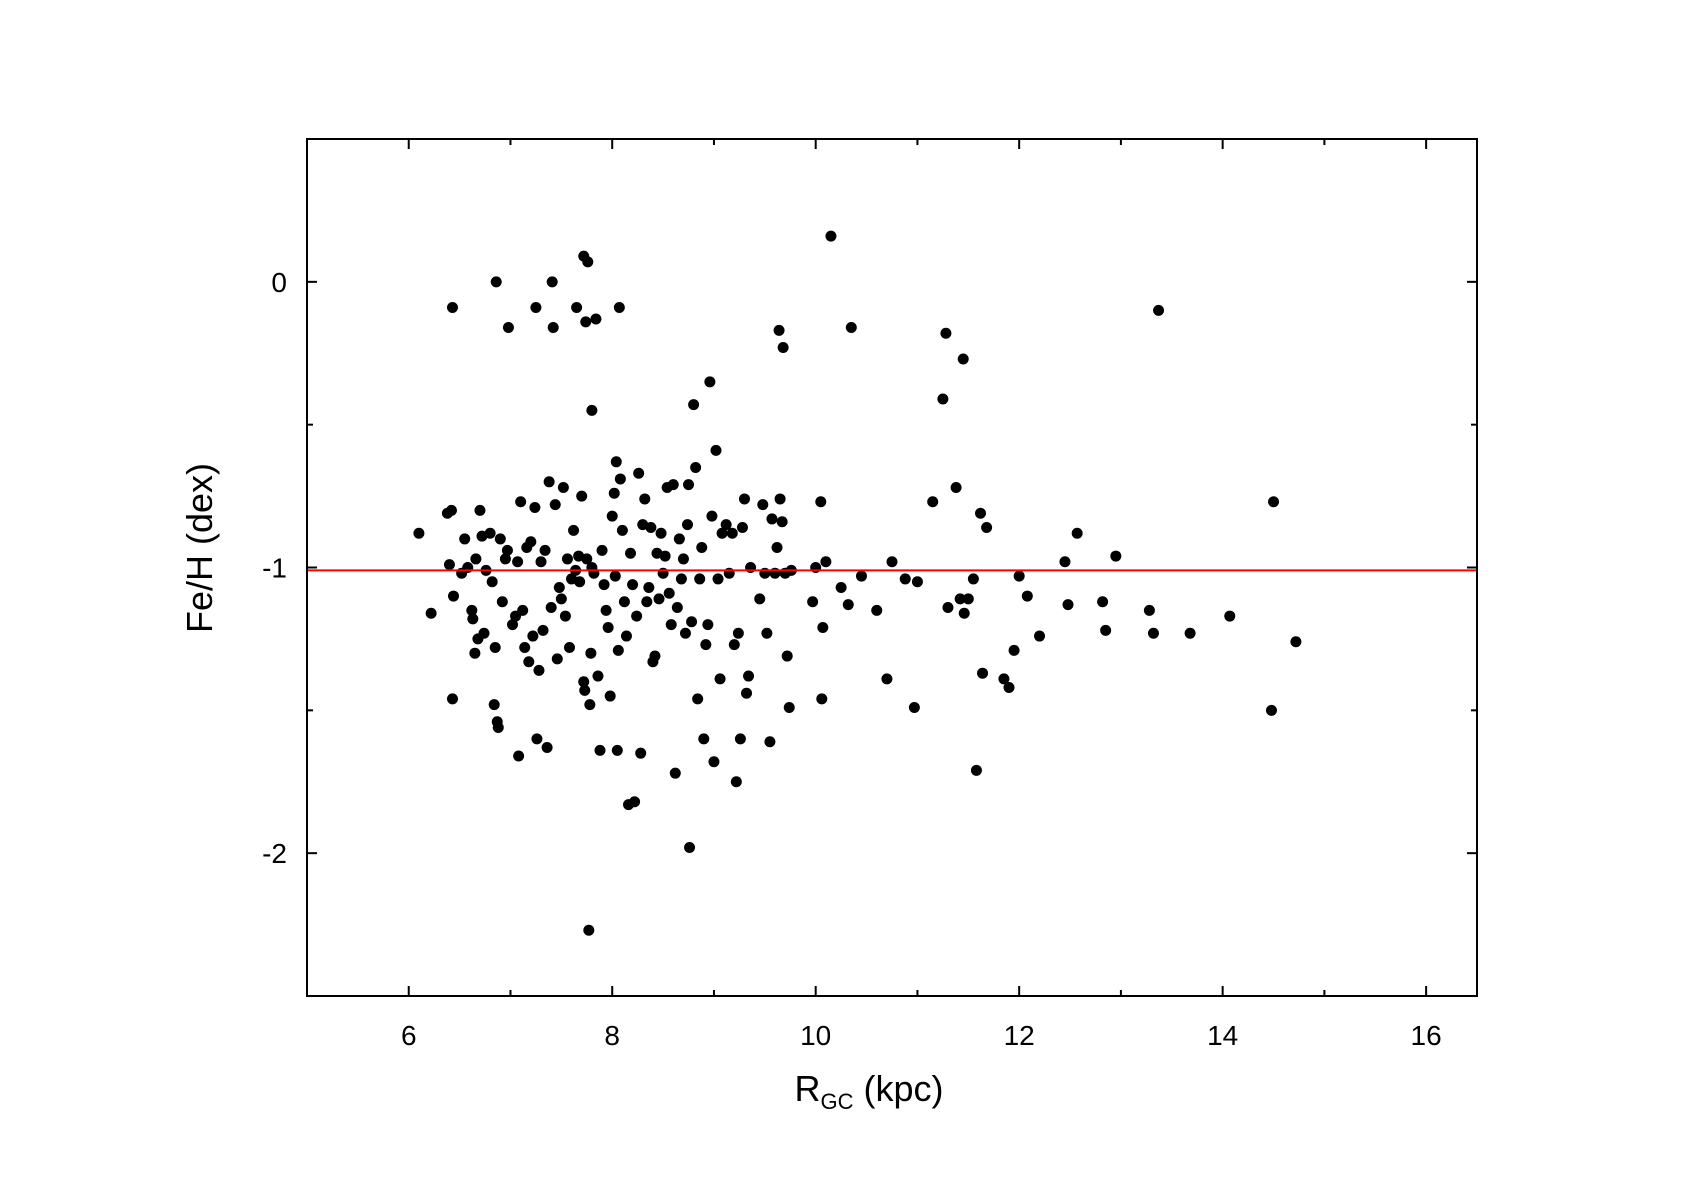 The image size is (1695, 1180). I want to click on x-tick-label: 10, so click(815, 1035).